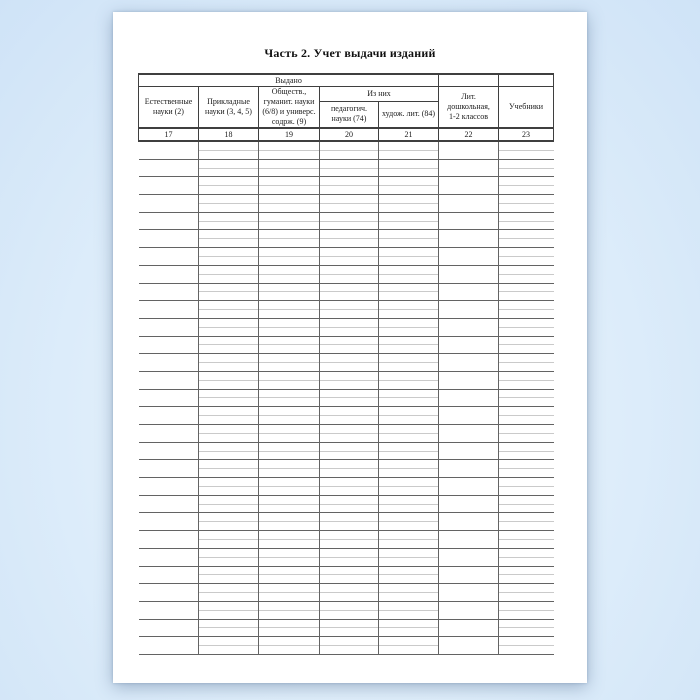  Describe the element at coordinates (526, 107) in the screenshot. I see `column-header-textbooks: Учебники` at that location.